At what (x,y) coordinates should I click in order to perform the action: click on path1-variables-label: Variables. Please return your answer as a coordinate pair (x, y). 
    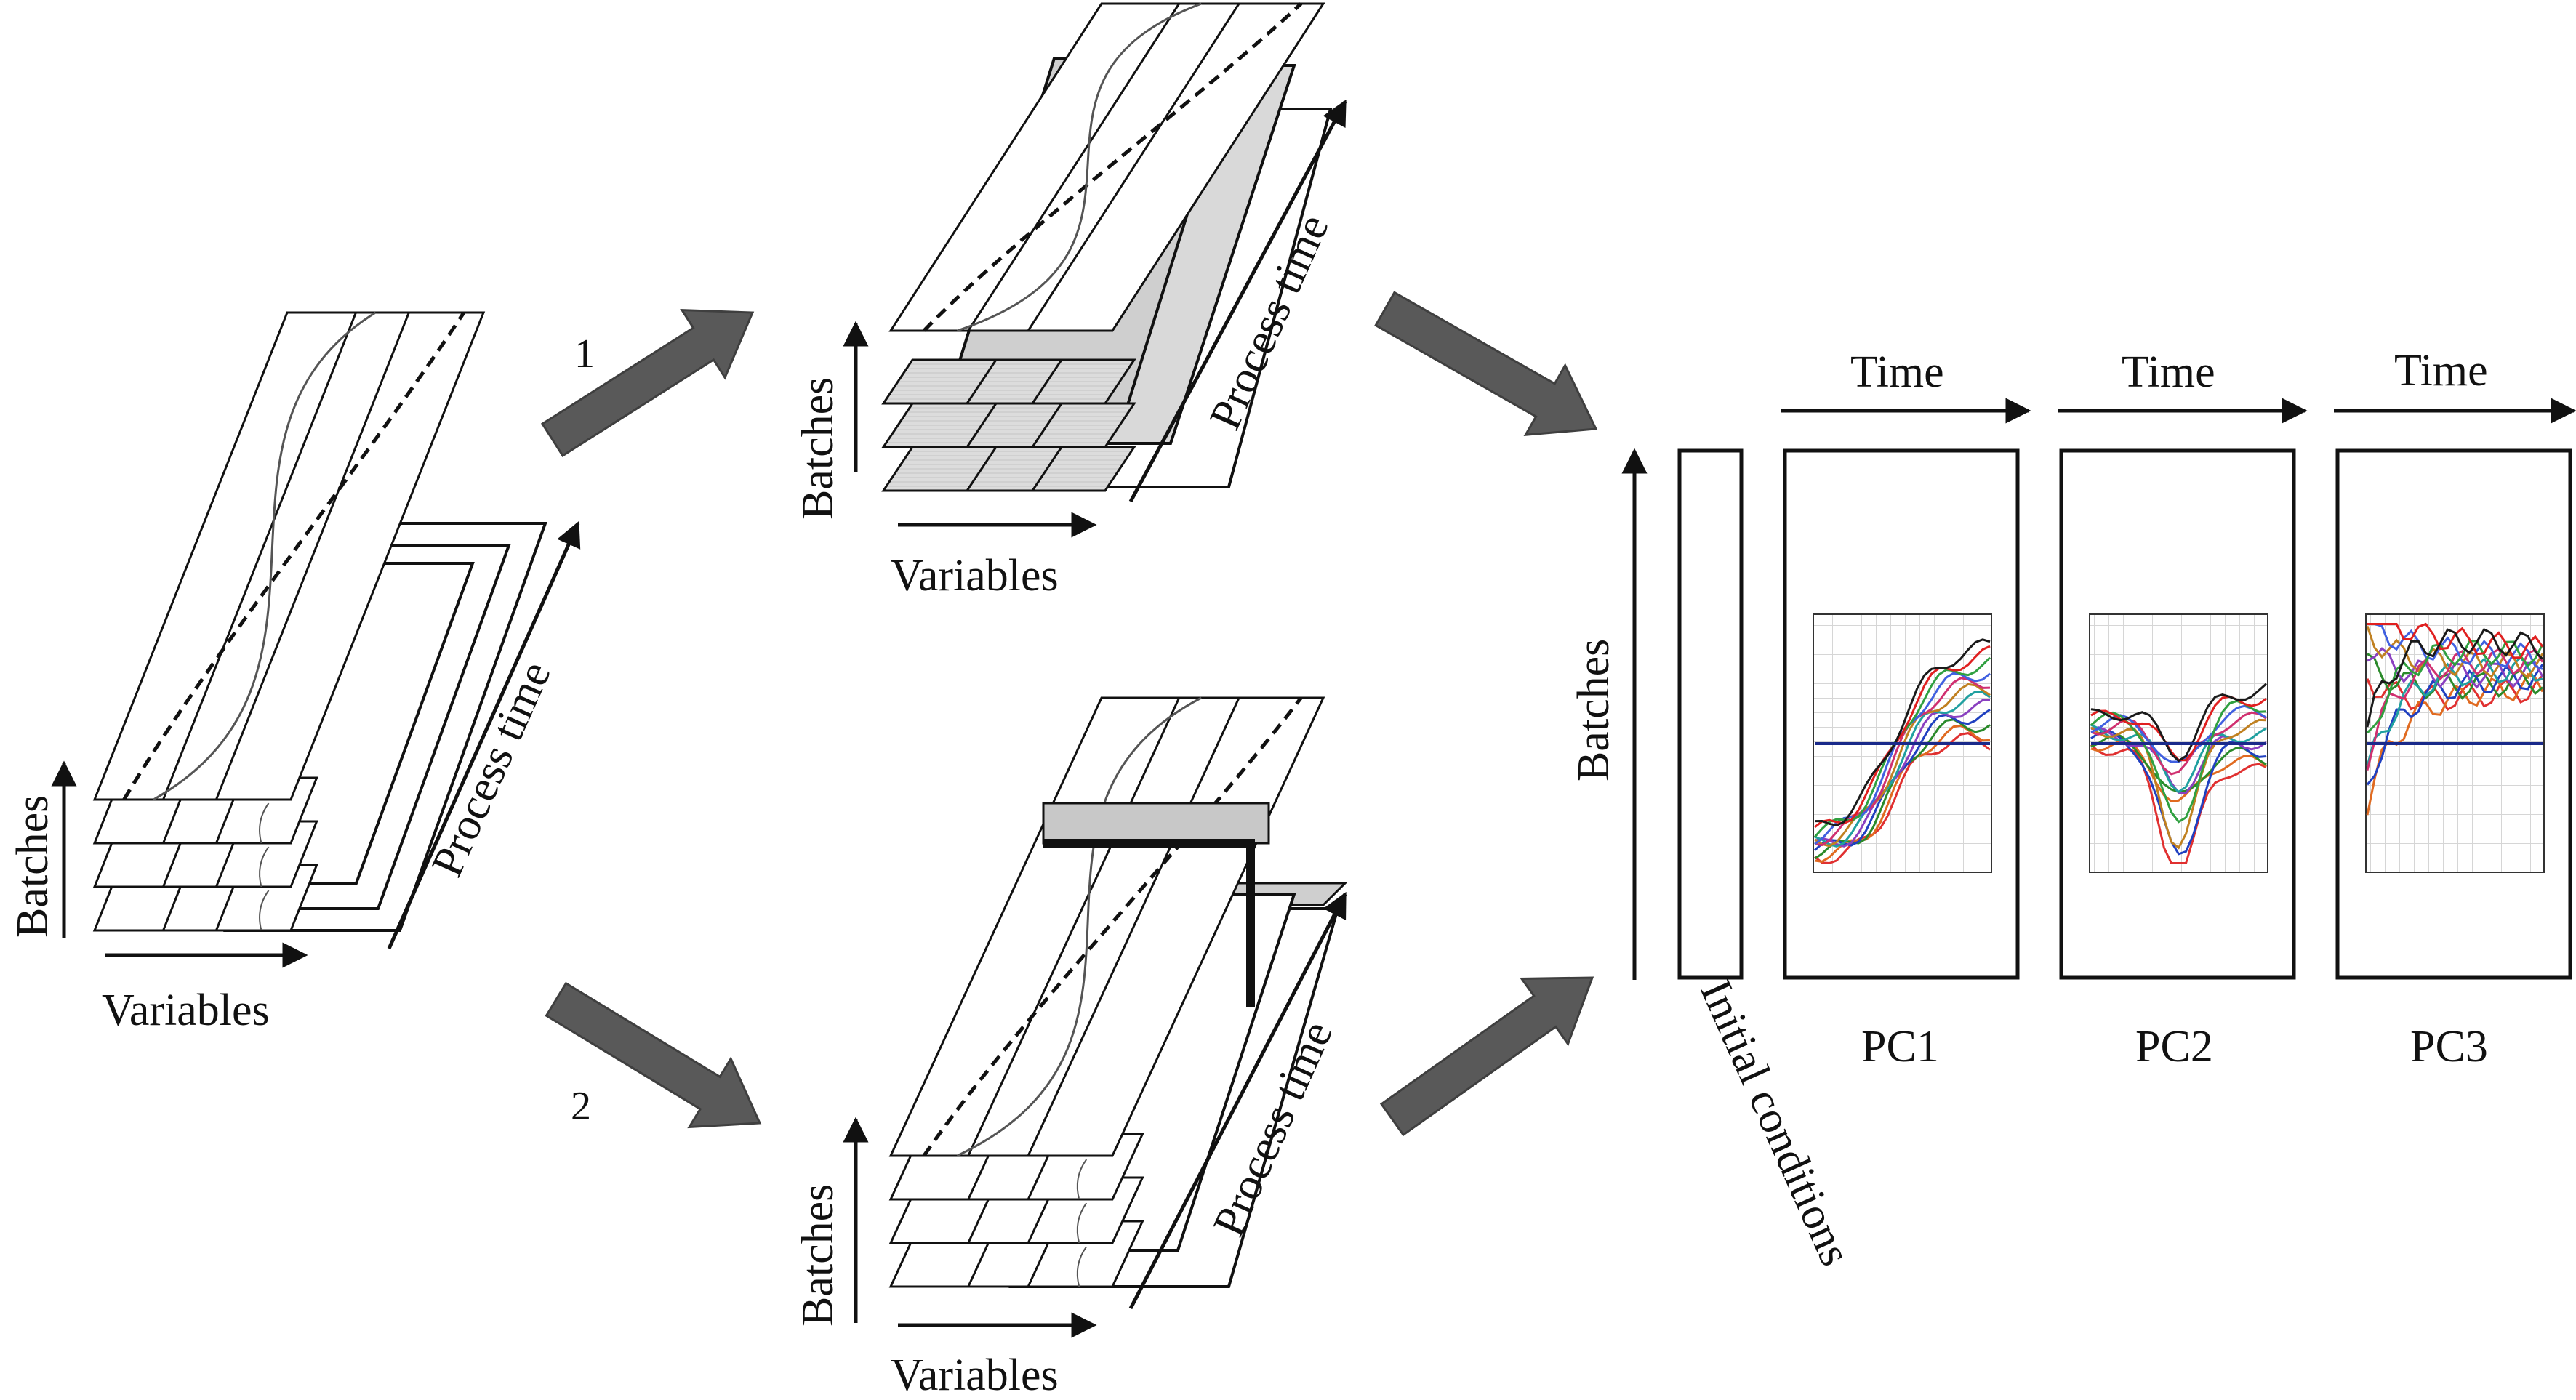
    Looking at the image, I should click on (975, 575).